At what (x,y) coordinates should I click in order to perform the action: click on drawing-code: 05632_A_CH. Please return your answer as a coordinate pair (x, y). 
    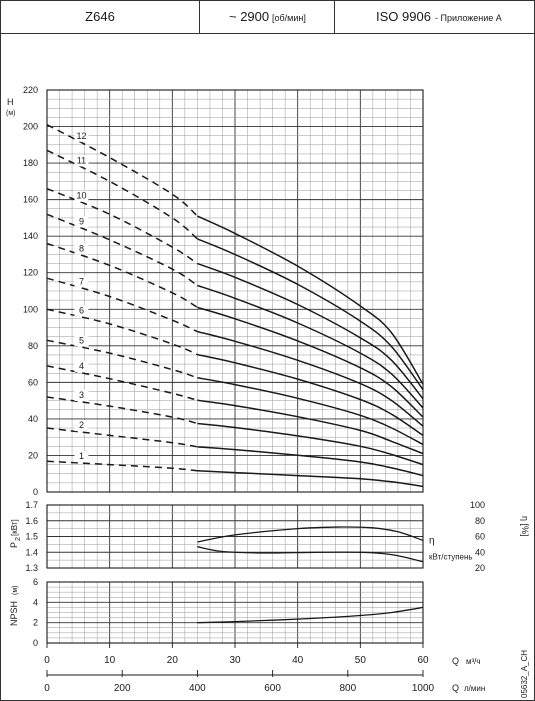
    Looking at the image, I should click on (524, 674).